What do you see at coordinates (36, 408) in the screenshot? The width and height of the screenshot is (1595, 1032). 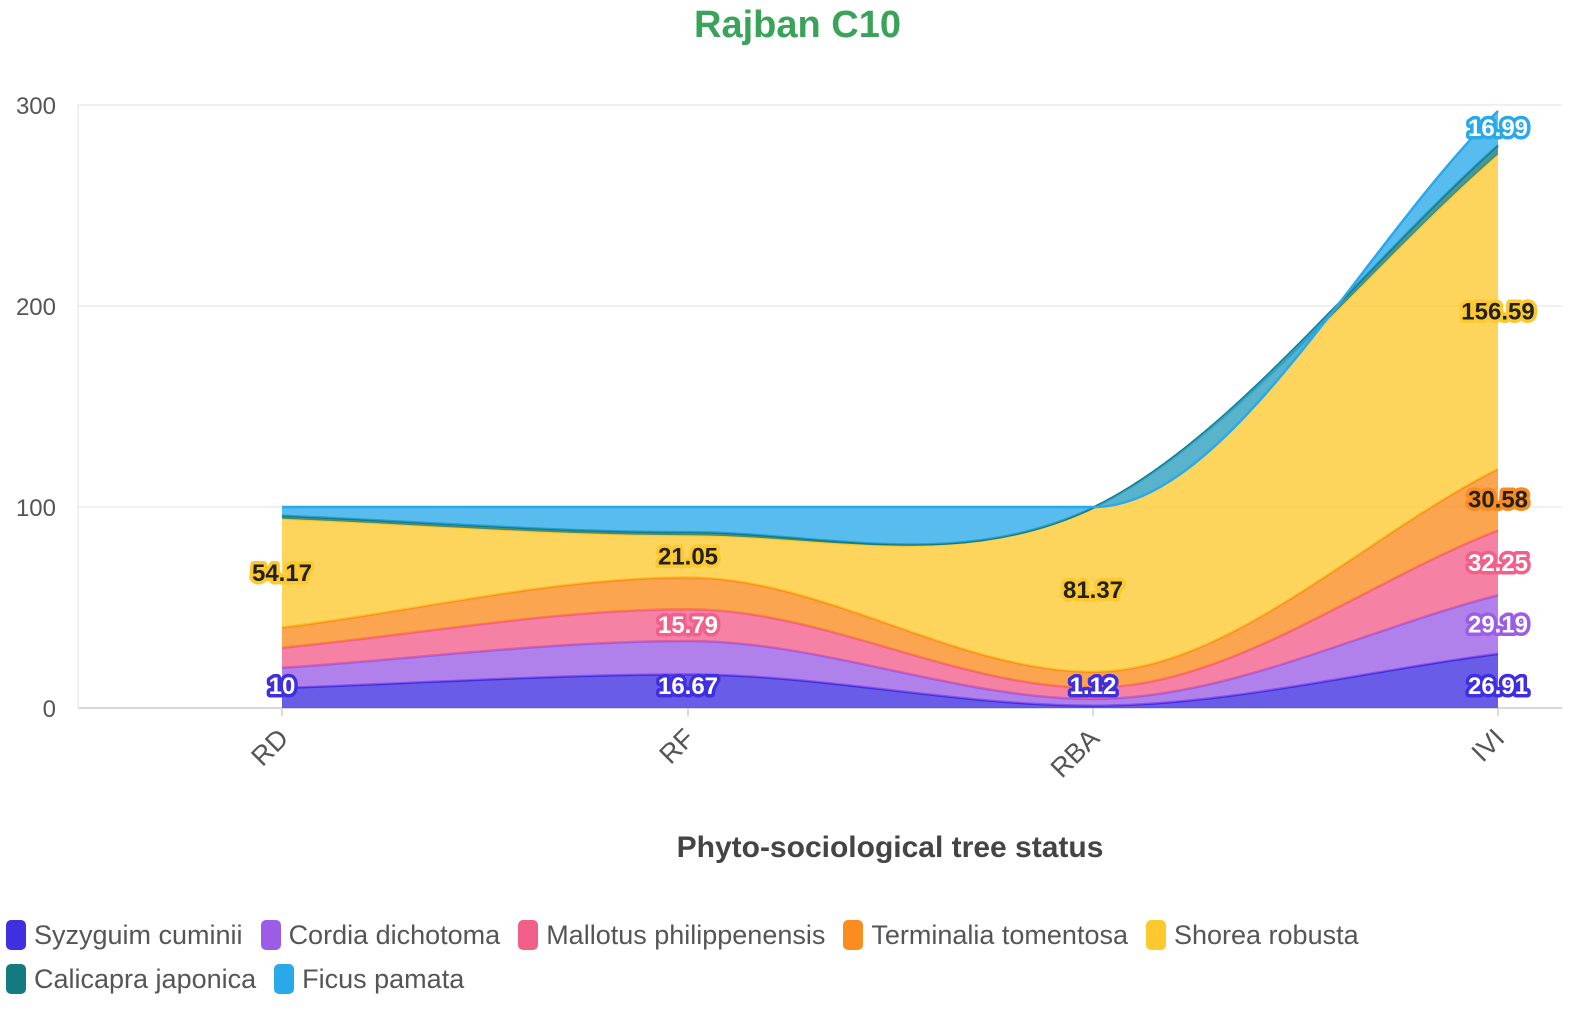 I see `y-axis-ticks: 0 100 200 300` at bounding box center [36, 408].